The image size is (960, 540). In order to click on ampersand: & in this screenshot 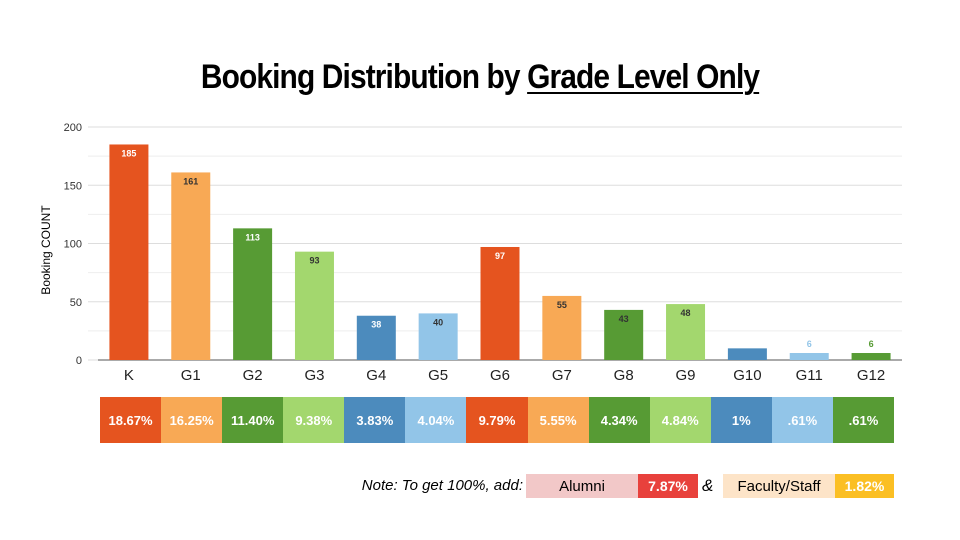, I will do `click(708, 485)`.